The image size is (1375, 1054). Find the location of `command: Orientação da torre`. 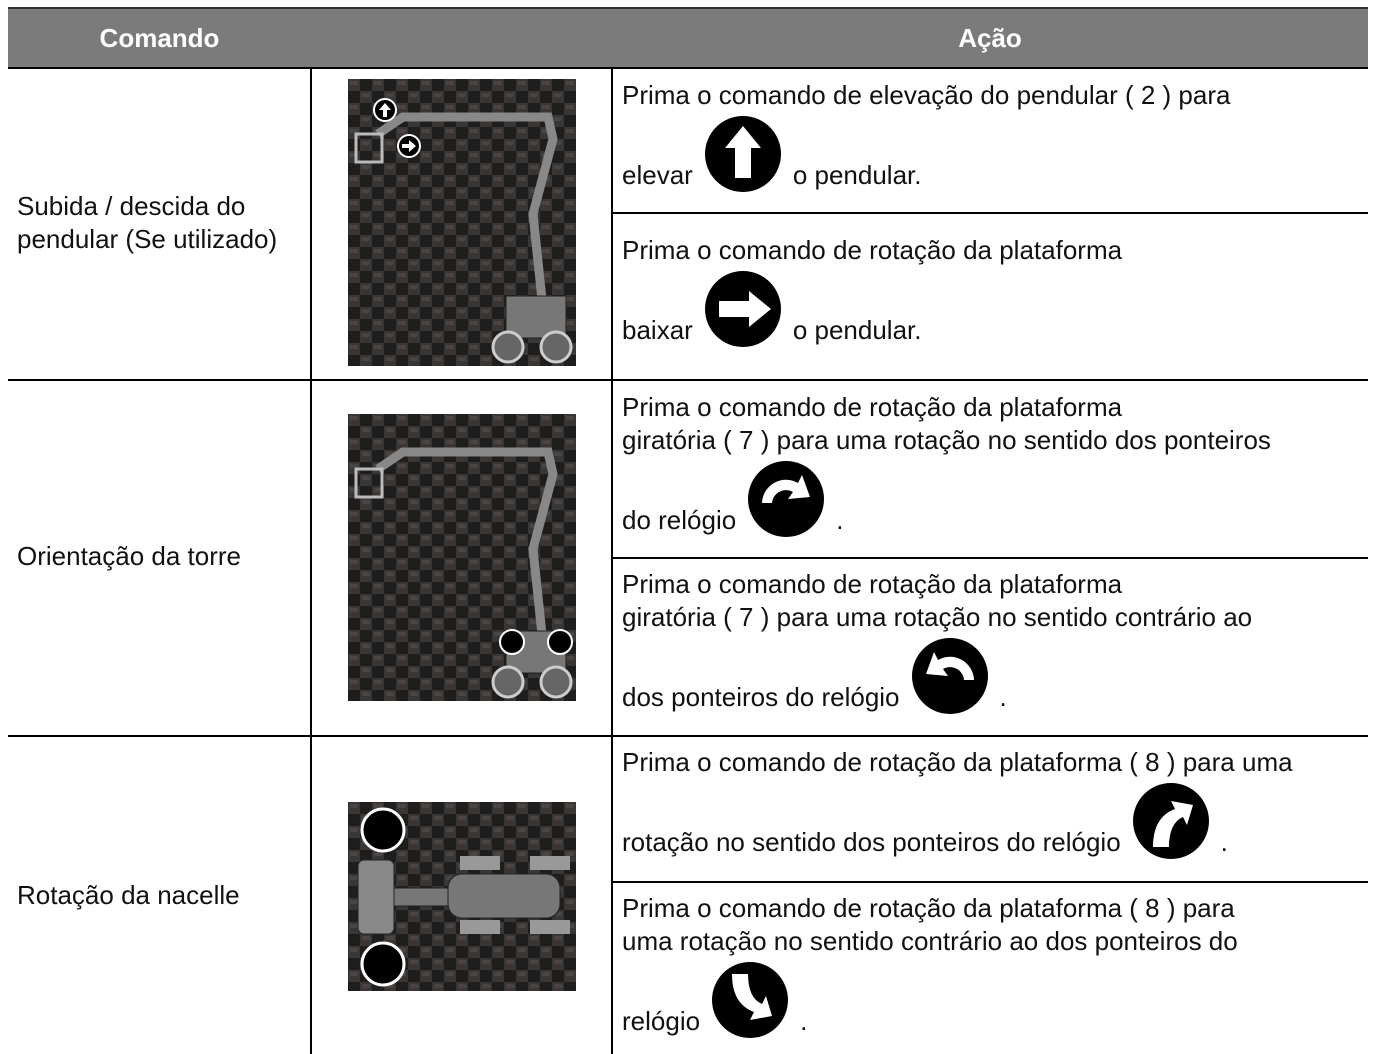

command: Orientação da torre is located at coordinates (162, 556).